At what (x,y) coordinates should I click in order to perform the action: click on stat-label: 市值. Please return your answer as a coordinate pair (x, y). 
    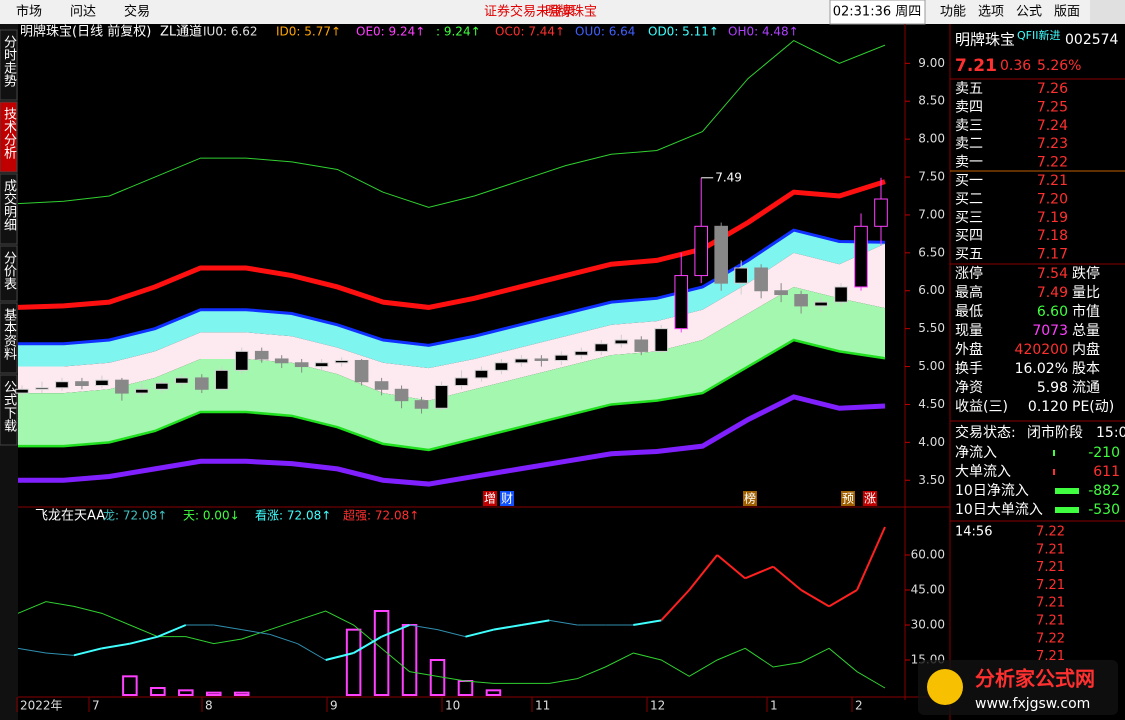
    Looking at the image, I should click on (1086, 311).